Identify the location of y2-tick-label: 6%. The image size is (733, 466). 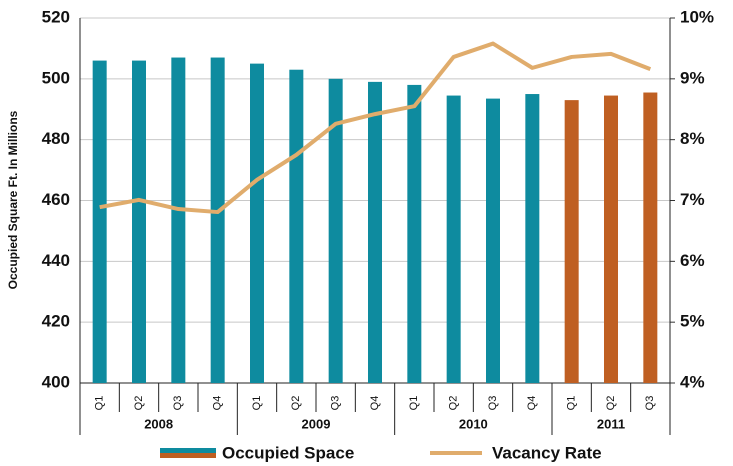
(692, 260).